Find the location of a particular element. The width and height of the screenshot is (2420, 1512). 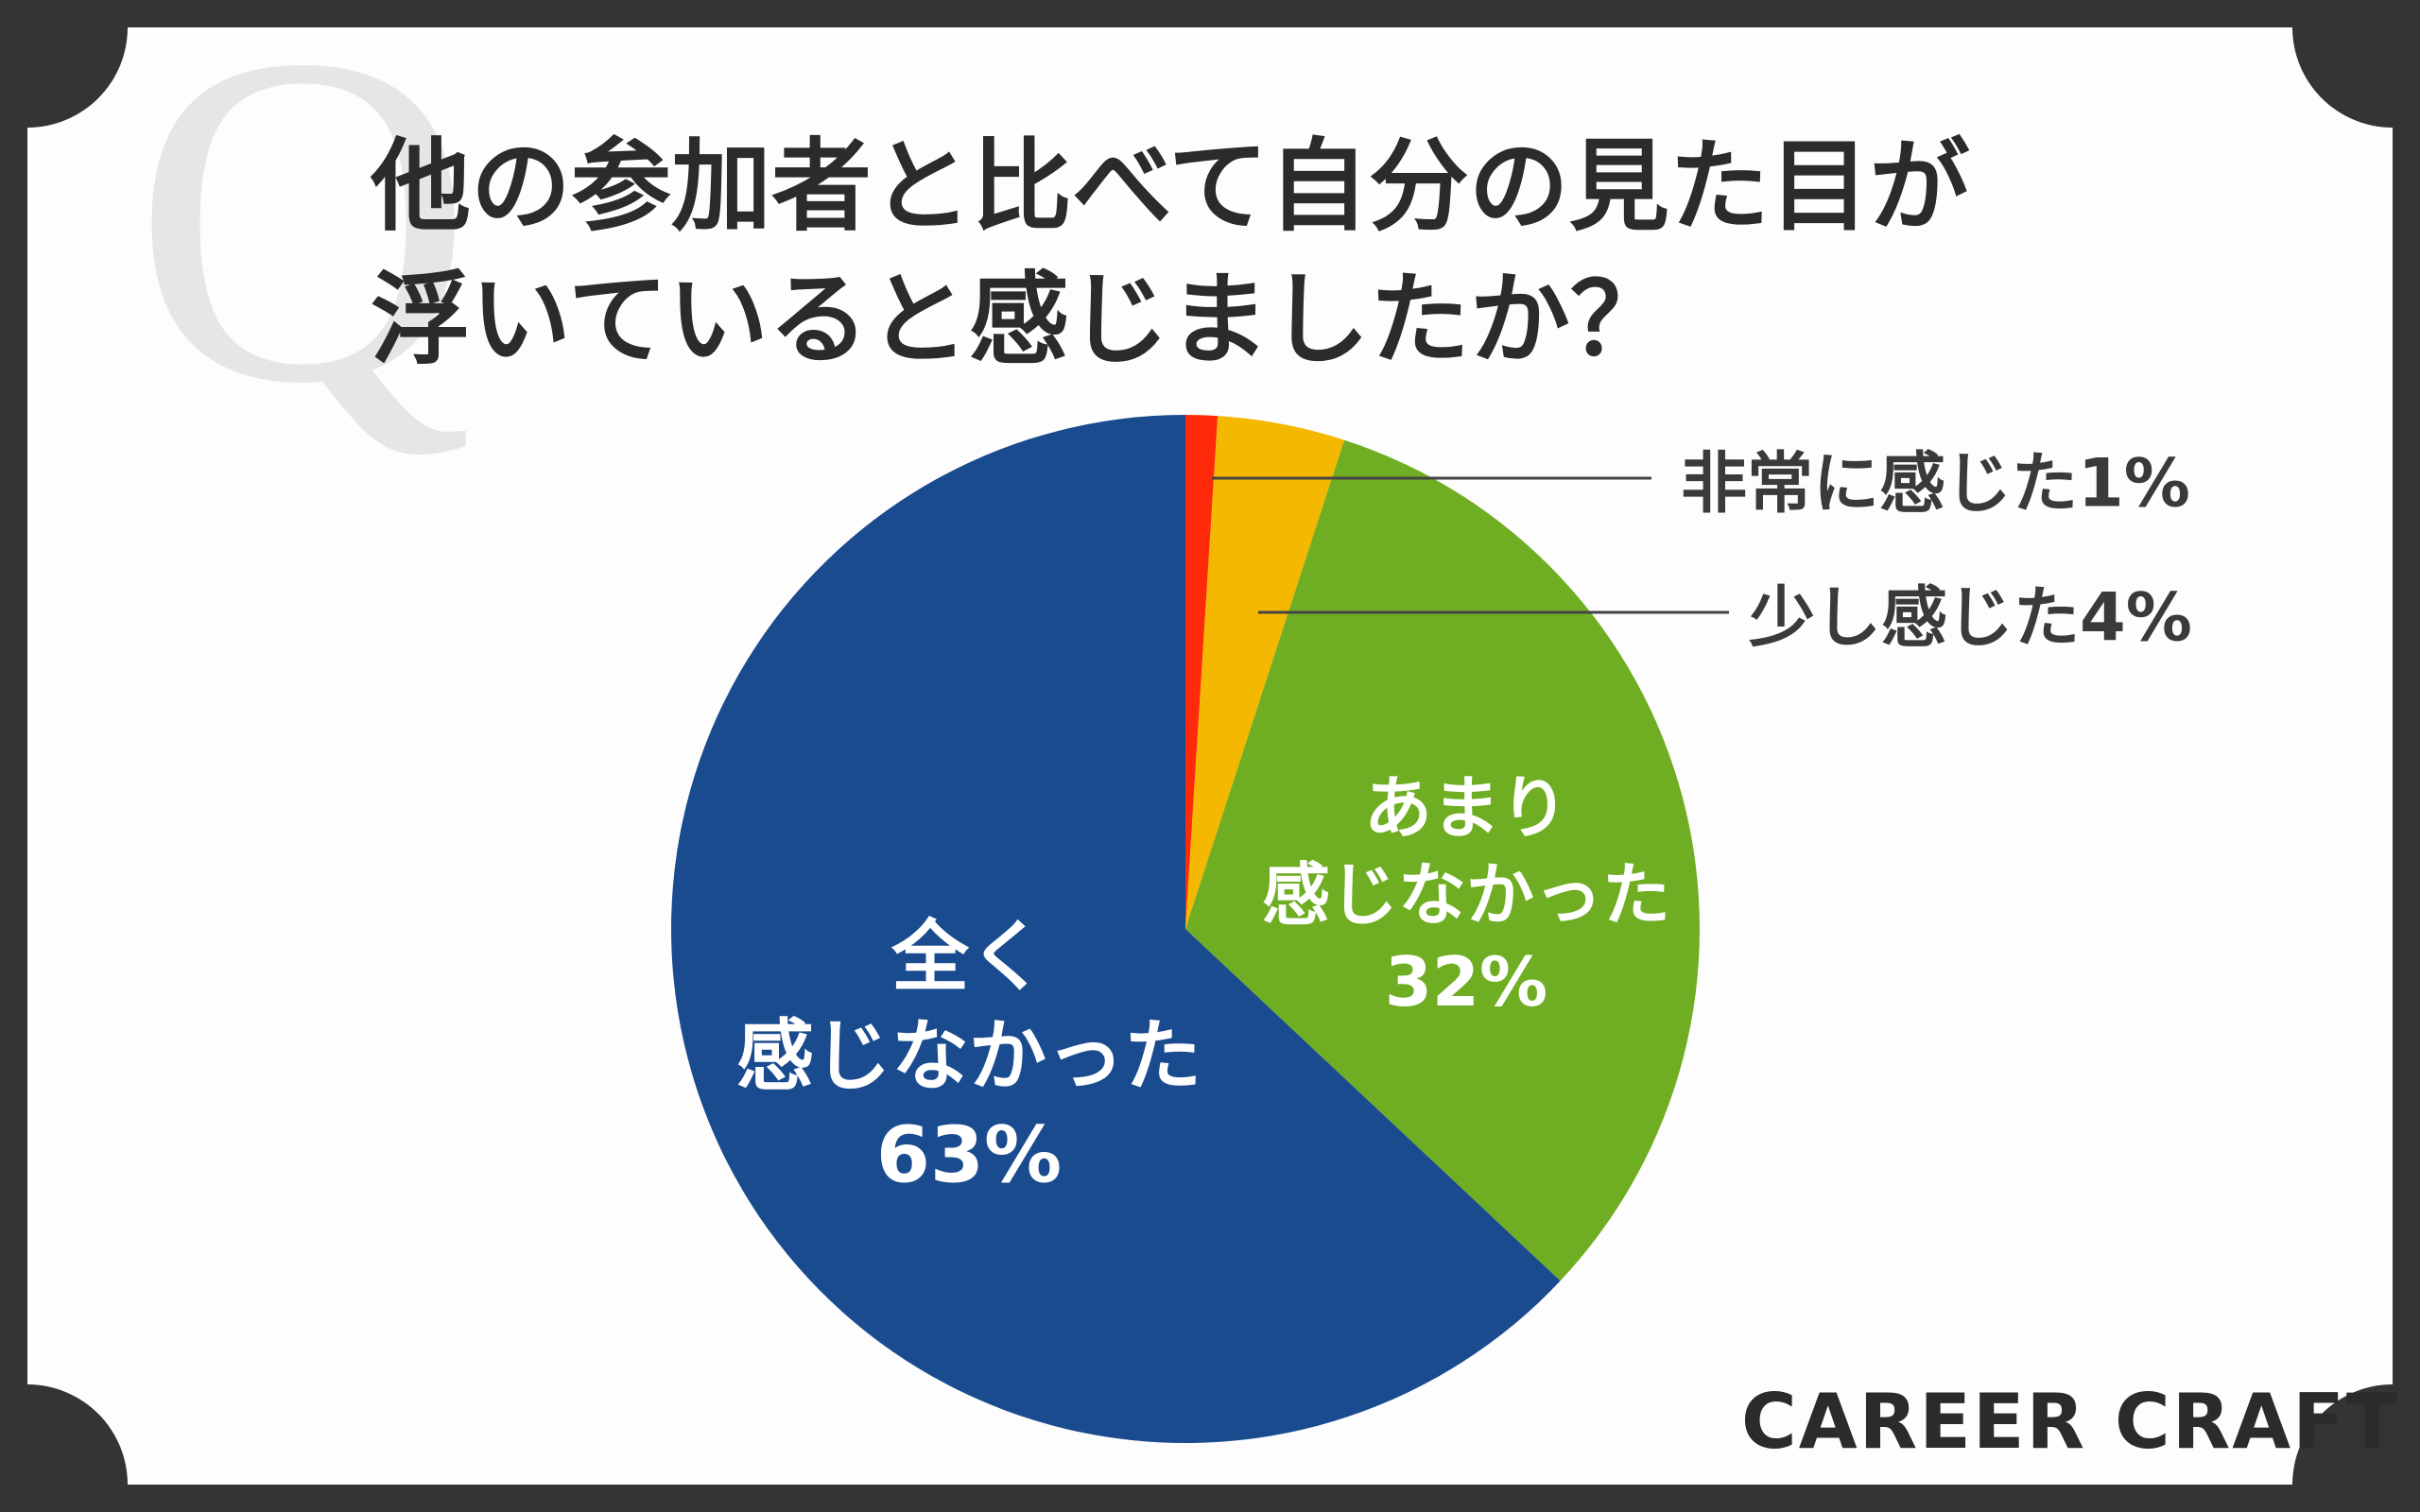

slice-label: あまり 感じなかった 32% is located at coordinates (1466, 895).